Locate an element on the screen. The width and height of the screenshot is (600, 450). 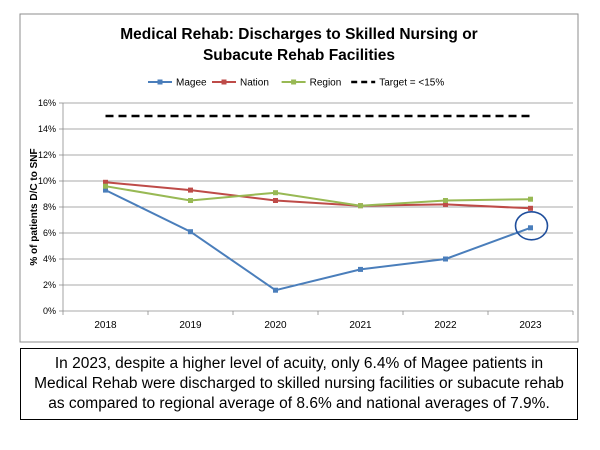
x-tick-label: 2018 is located at coordinates (105, 325).